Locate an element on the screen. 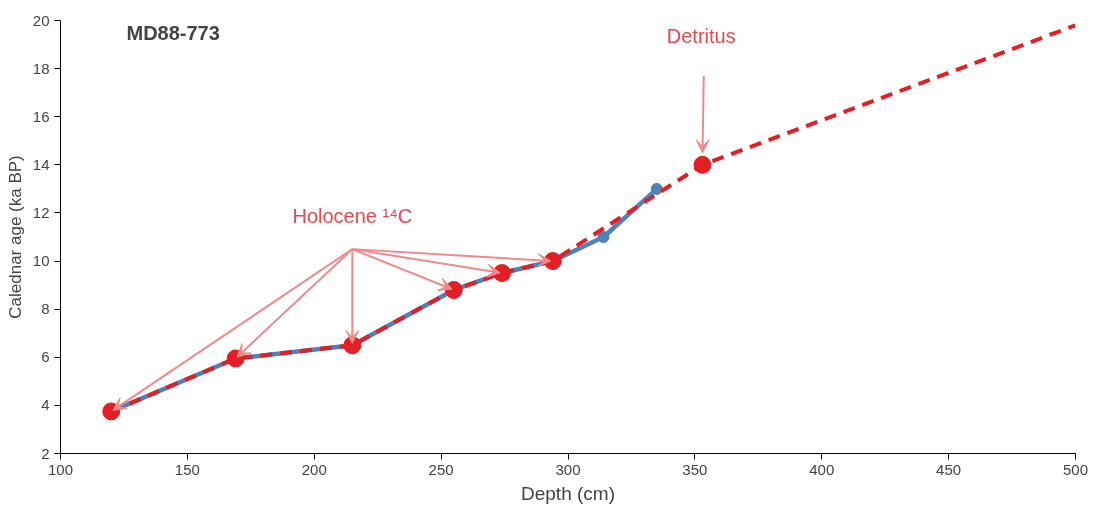 This screenshot has height=523, width=1103. chart-title: MD88-773 is located at coordinates (173, 33).